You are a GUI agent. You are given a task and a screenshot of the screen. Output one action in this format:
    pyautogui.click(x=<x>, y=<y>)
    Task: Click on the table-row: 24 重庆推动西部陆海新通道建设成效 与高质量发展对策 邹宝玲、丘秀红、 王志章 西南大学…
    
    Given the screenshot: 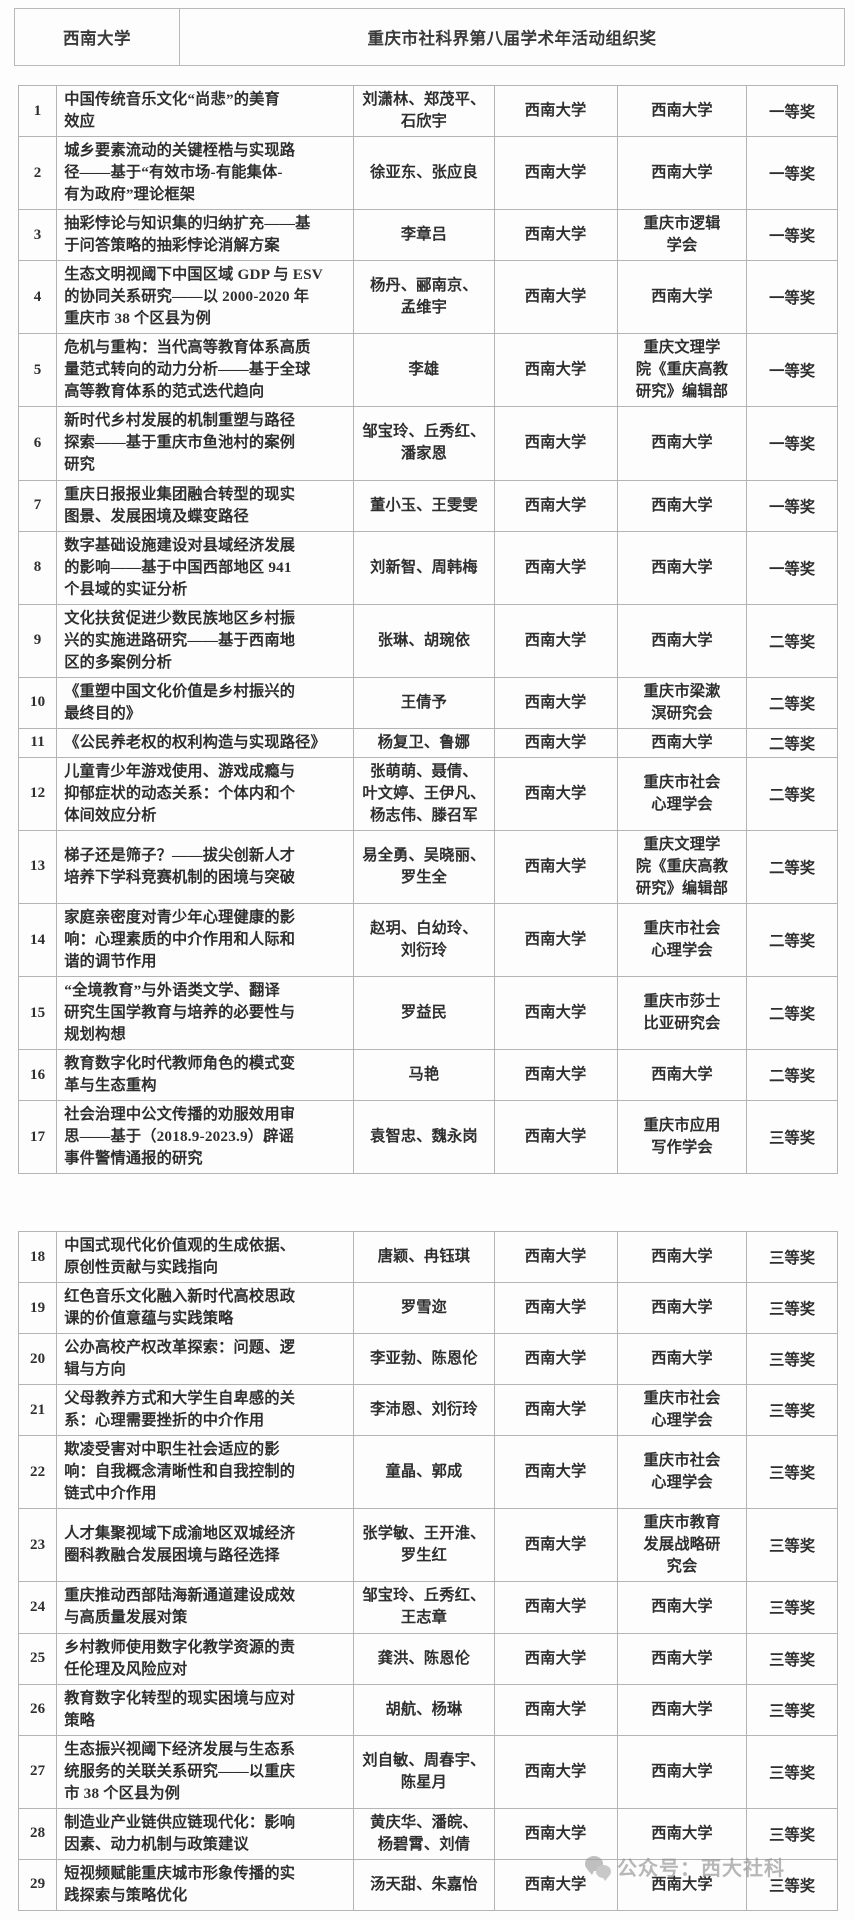 What is the action you would take?
    pyautogui.click(x=427, y=1607)
    